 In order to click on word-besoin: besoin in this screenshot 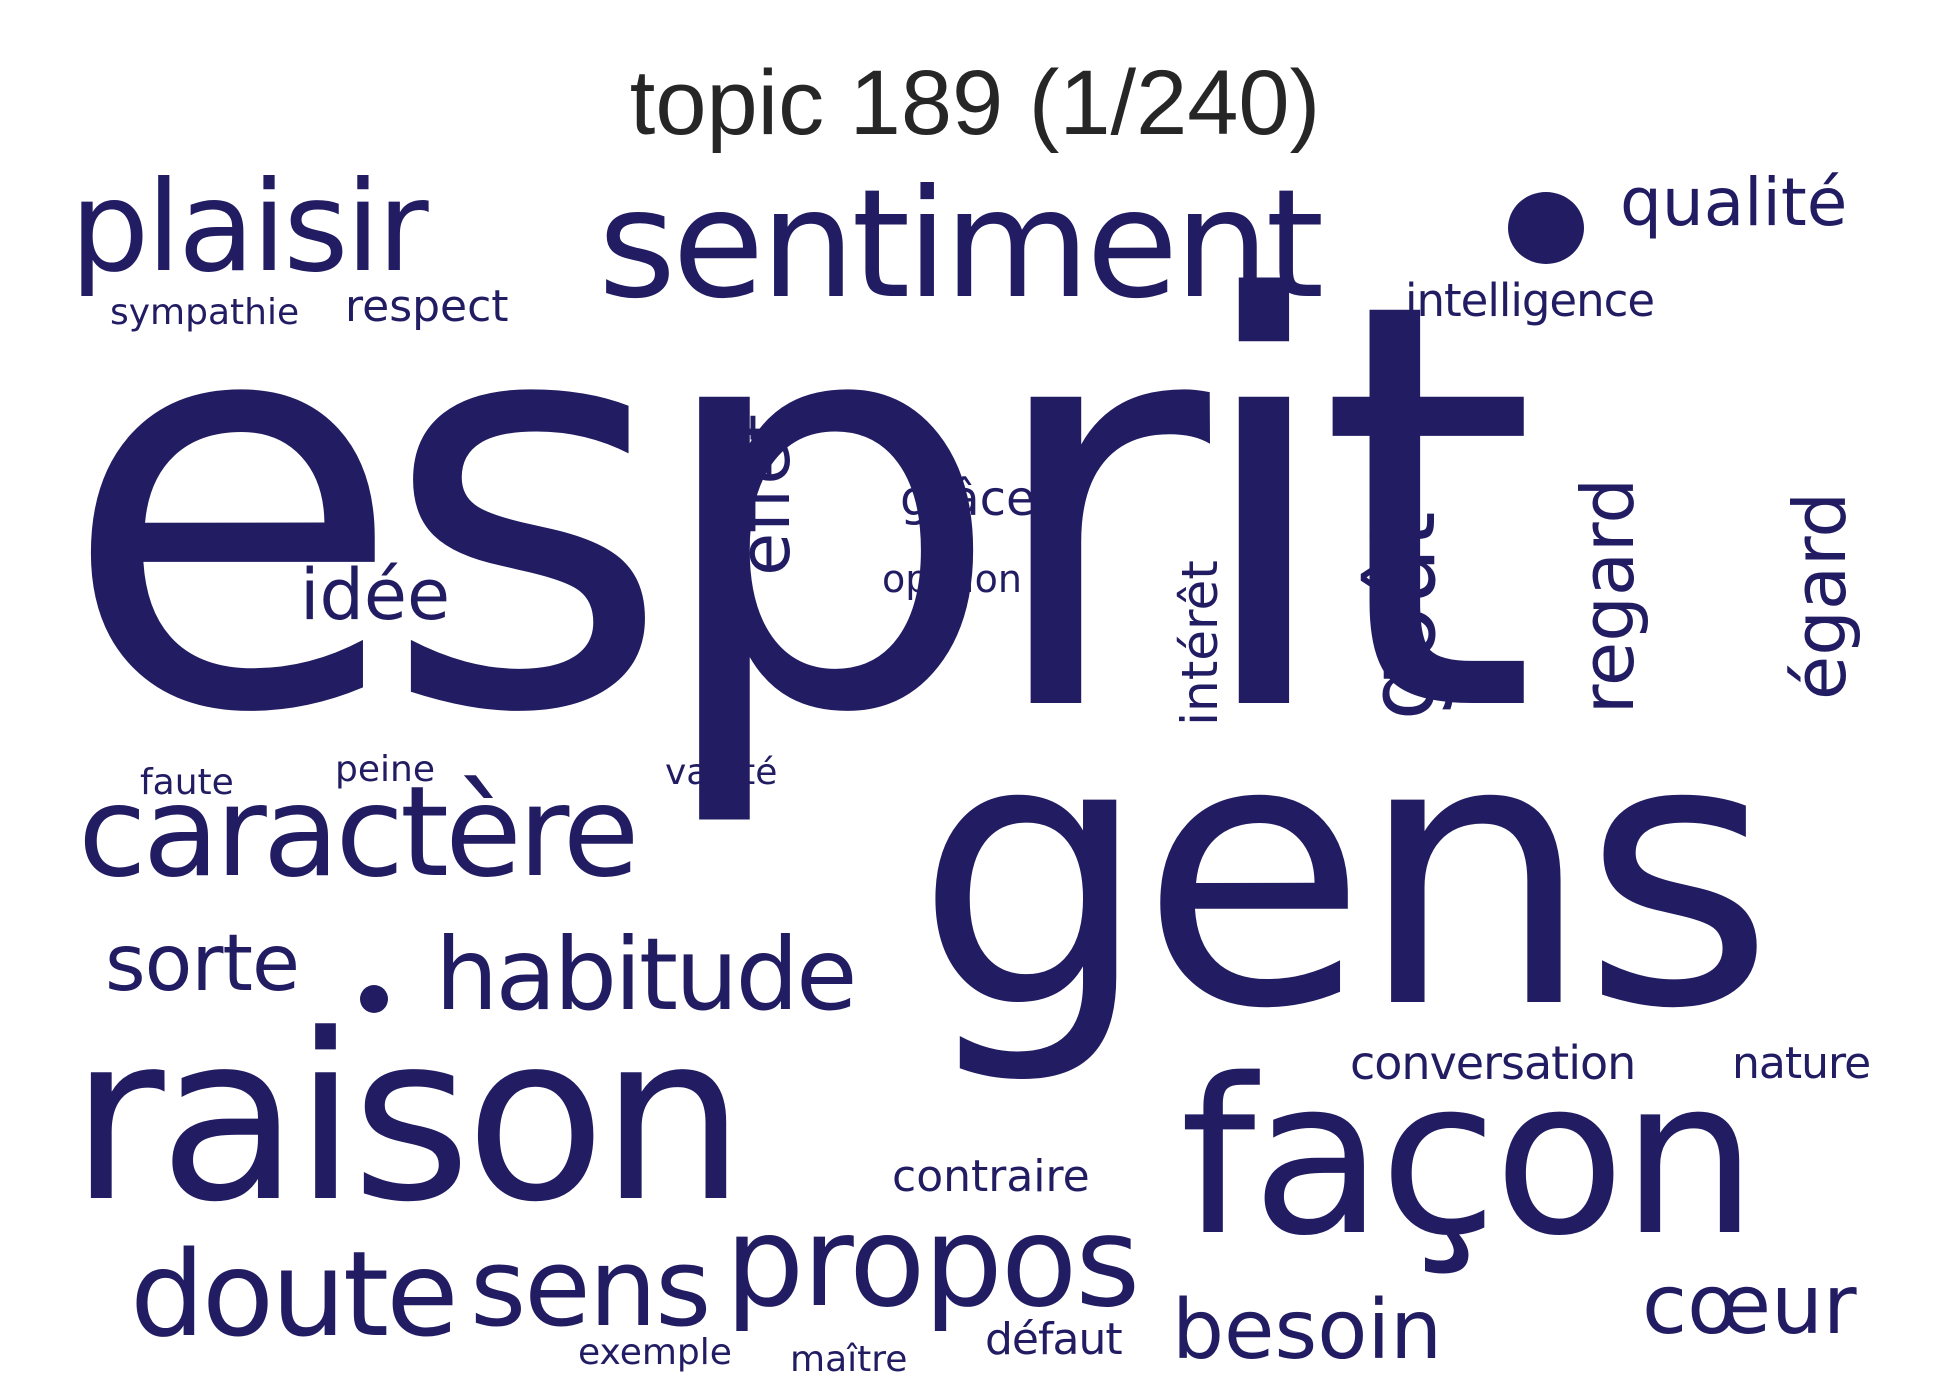, I will do `click(1307, 1330)`.